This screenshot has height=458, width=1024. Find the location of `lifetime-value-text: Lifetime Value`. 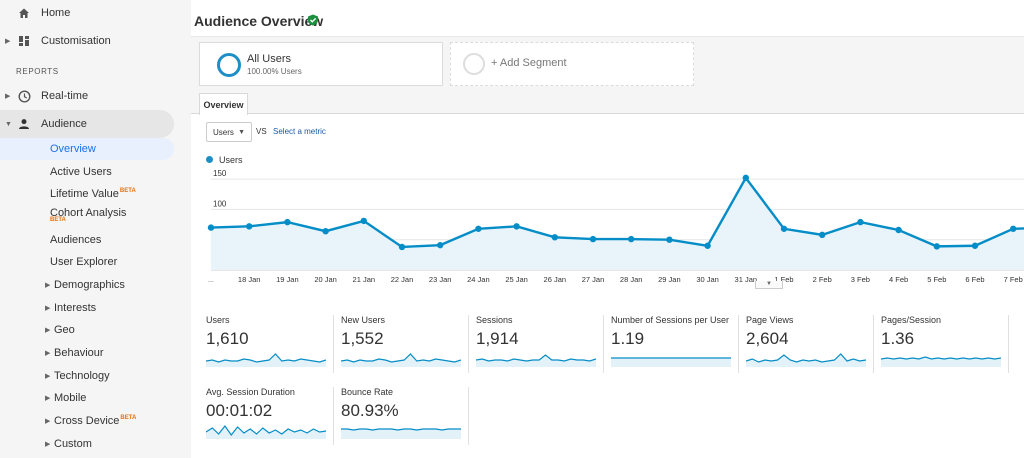

lifetime-value-text: Lifetime Value is located at coordinates (84, 194).